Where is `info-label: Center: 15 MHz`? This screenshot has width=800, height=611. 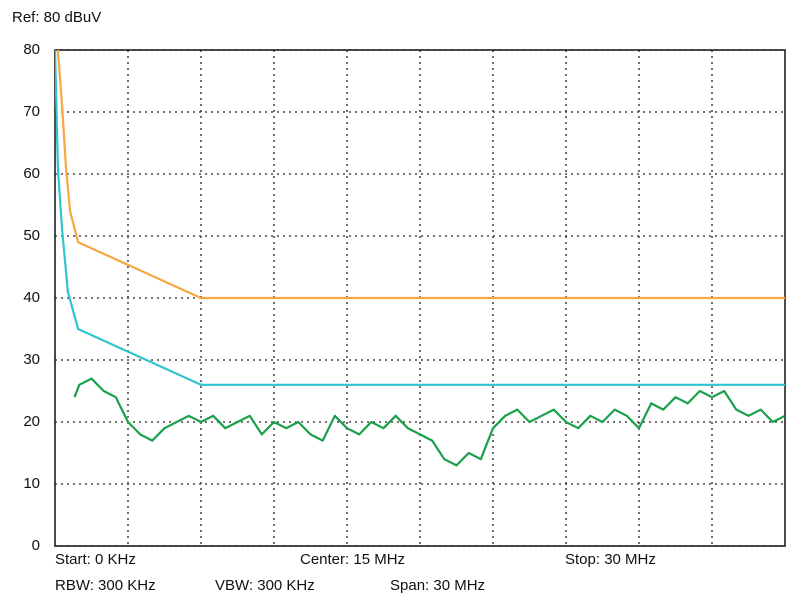 info-label: Center: 15 MHz is located at coordinates (352, 559).